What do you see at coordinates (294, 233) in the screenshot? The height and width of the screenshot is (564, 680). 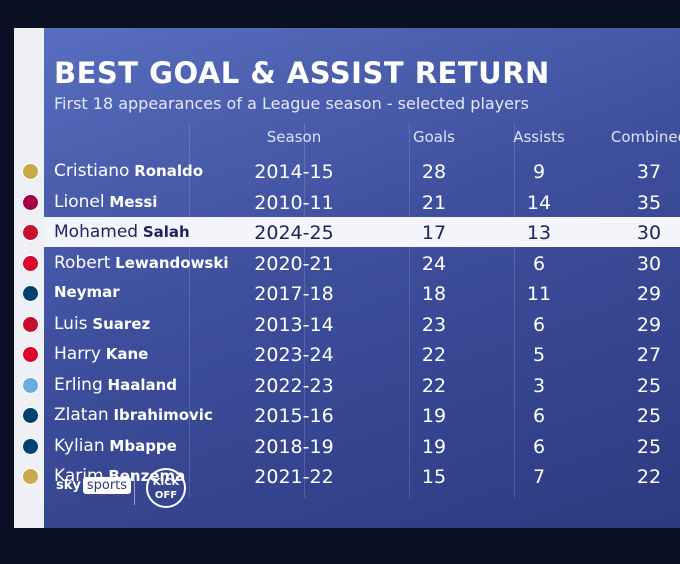 I see `cell-season: 2024-25` at bounding box center [294, 233].